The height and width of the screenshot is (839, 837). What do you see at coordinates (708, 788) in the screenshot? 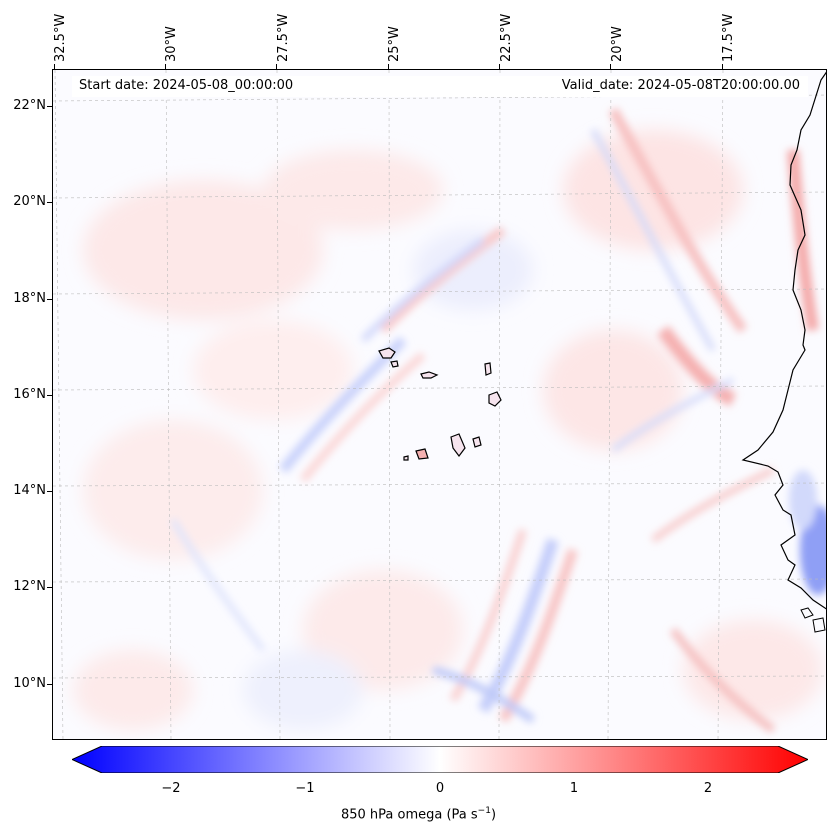
I see `colorbar-tick-2: 2` at bounding box center [708, 788].